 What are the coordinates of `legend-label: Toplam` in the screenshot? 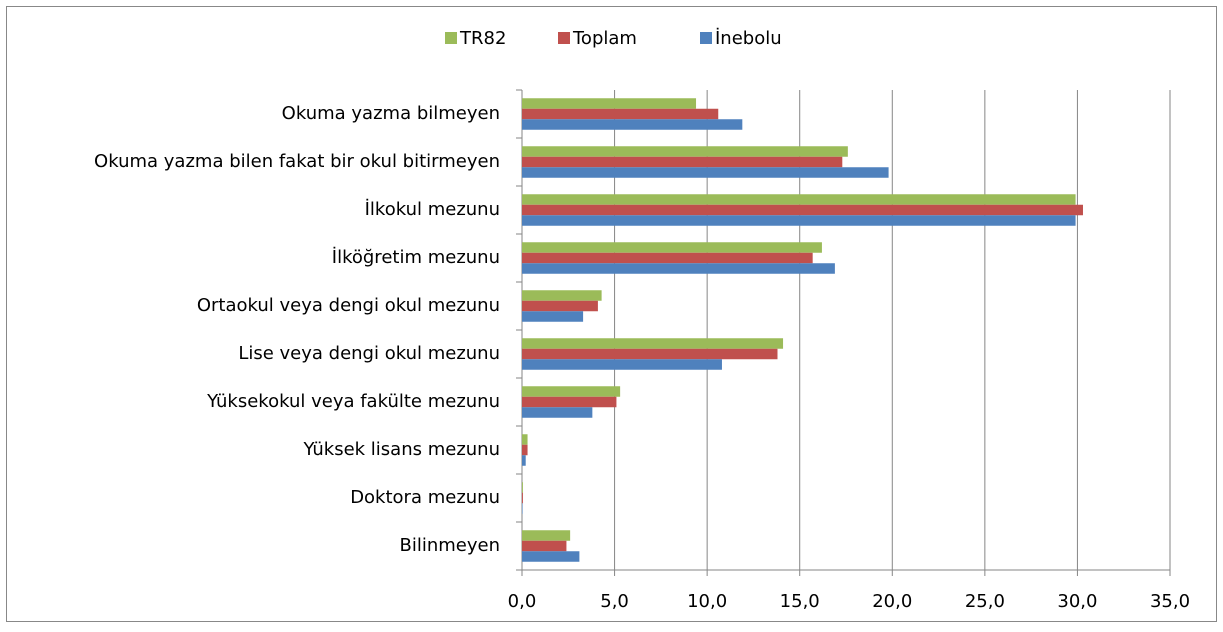 It's located at (604, 38).